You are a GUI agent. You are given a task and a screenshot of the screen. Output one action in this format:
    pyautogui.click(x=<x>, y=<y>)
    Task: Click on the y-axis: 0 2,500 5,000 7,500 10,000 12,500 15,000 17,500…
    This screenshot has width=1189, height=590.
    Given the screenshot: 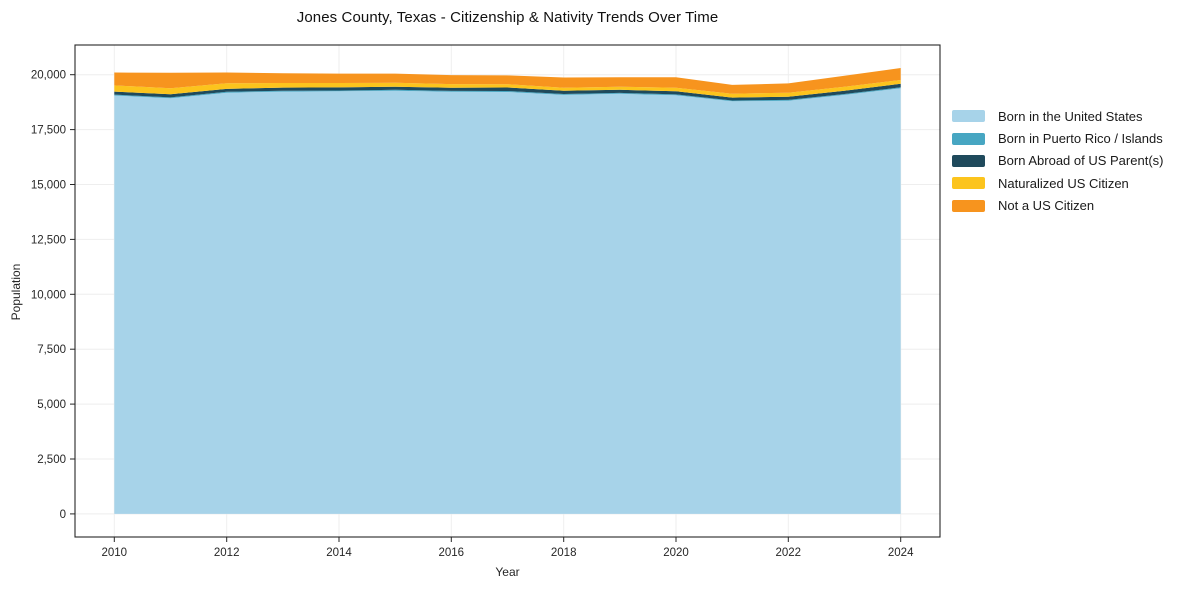 What is the action you would take?
    pyautogui.click(x=53, y=295)
    